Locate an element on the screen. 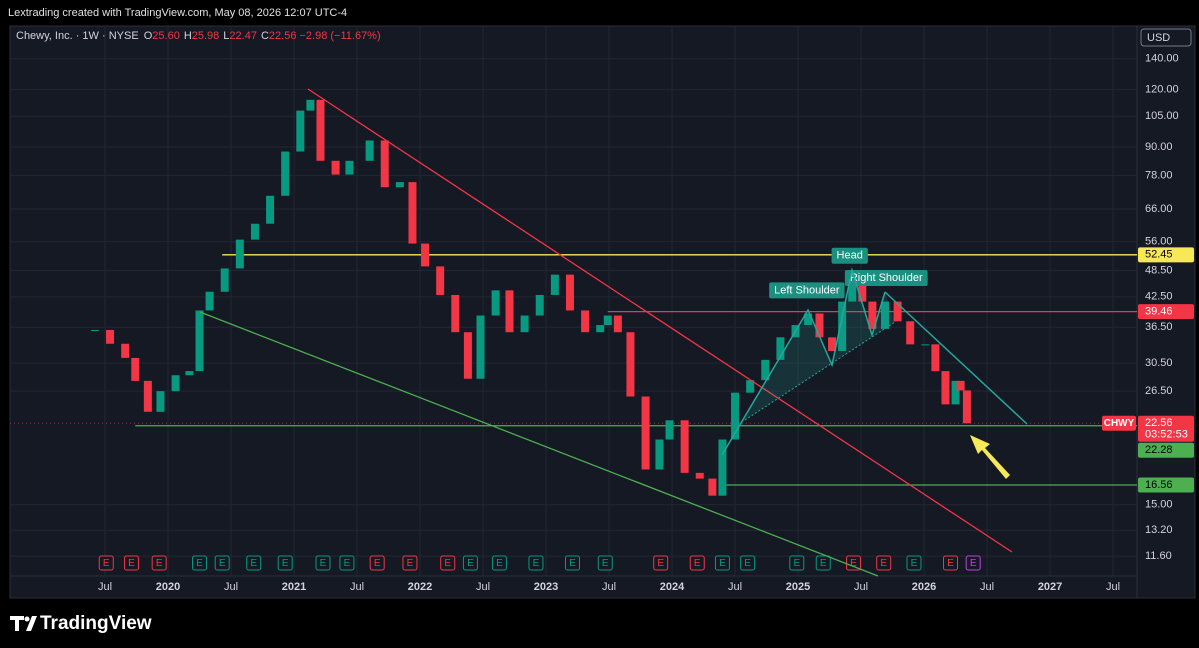 This screenshot has width=1199, height=648. y-tick-label: 105.00 is located at coordinates (1162, 116).